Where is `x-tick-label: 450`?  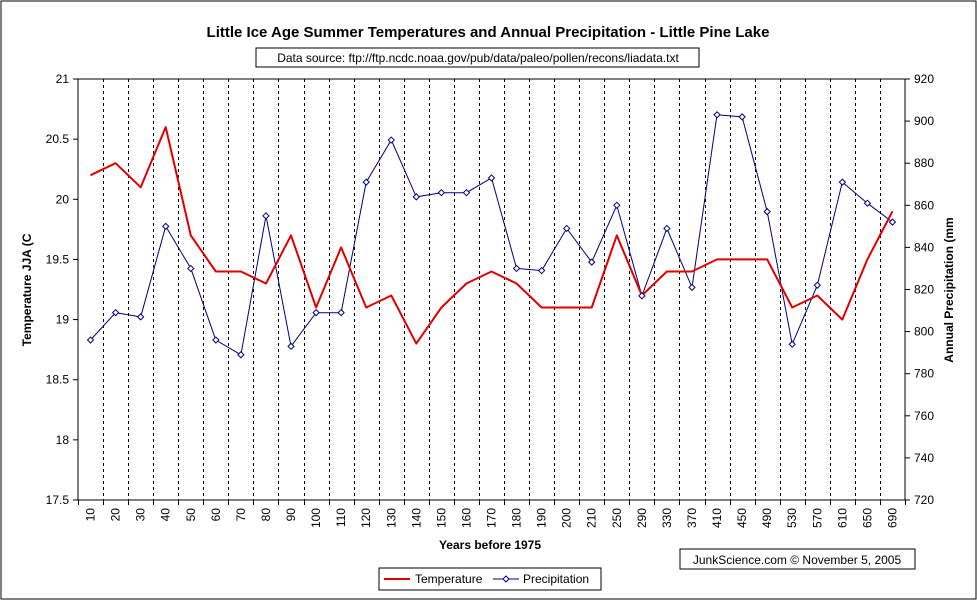 x-tick-label: 450 is located at coordinates (742, 518).